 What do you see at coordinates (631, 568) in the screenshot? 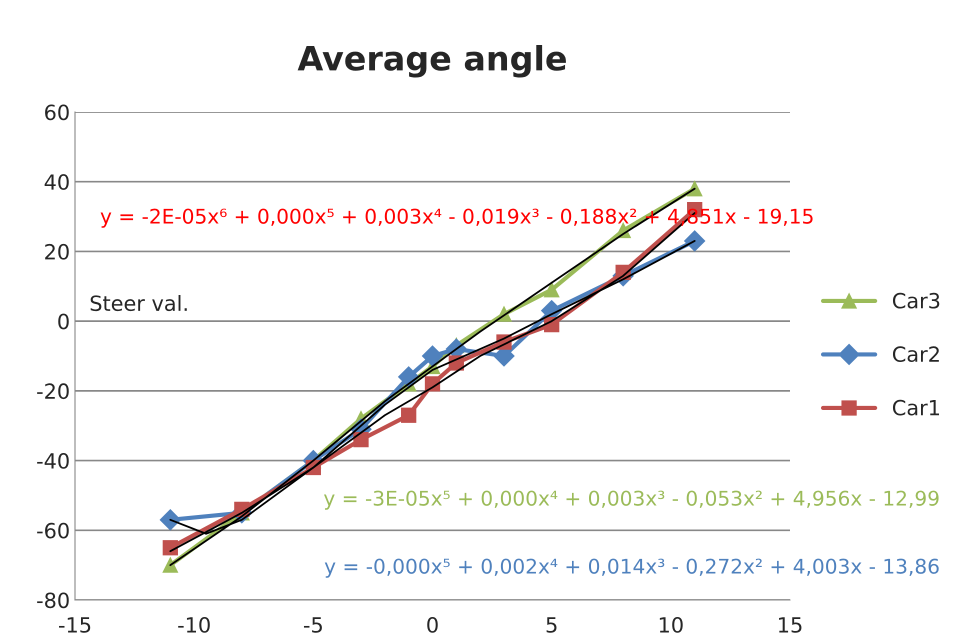
I see `annotation: y = -0,000x⁵ + 0,002x⁴ + 0,014x³ - 0,272x² + 4,003x - 13,86` at bounding box center [631, 568].